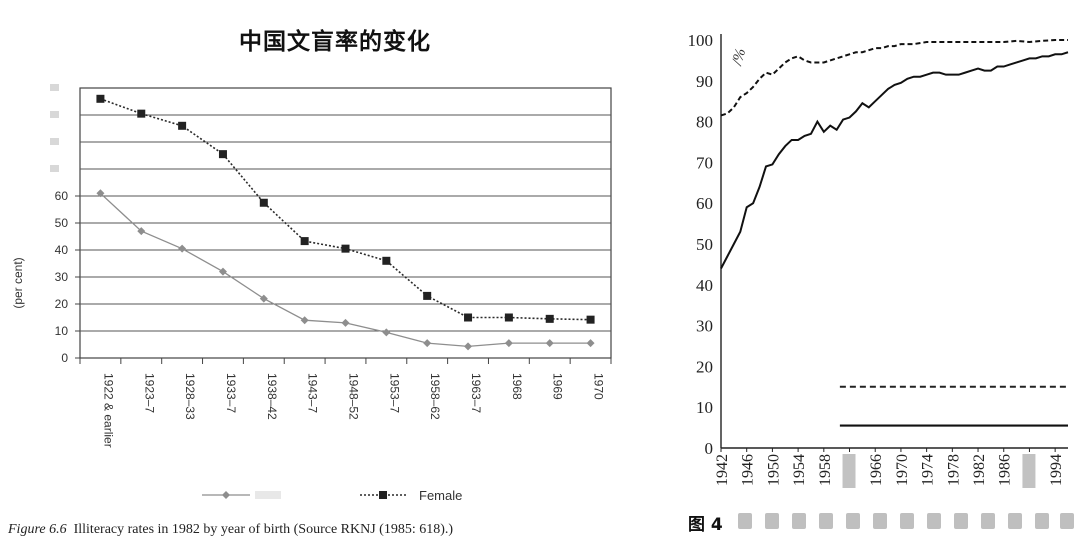 The height and width of the screenshot is (553, 1080). Describe the element at coordinates (894, 160) in the screenshot. I see `series-line-solid` at that location.